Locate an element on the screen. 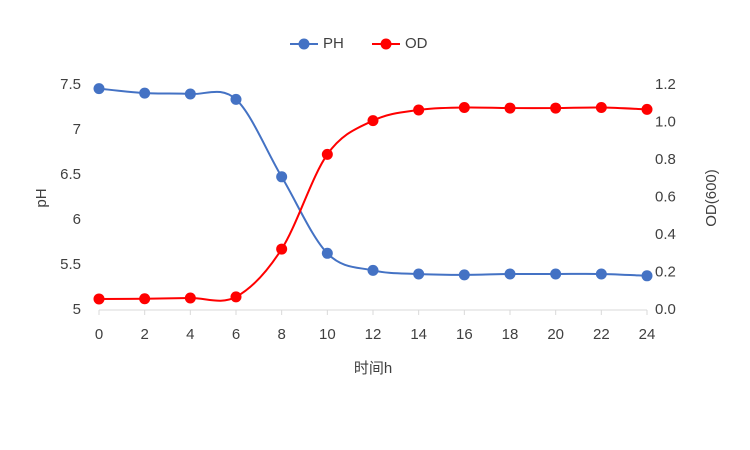 This screenshot has width=750, height=450. x-tick-label: 24 is located at coordinates (647, 334).